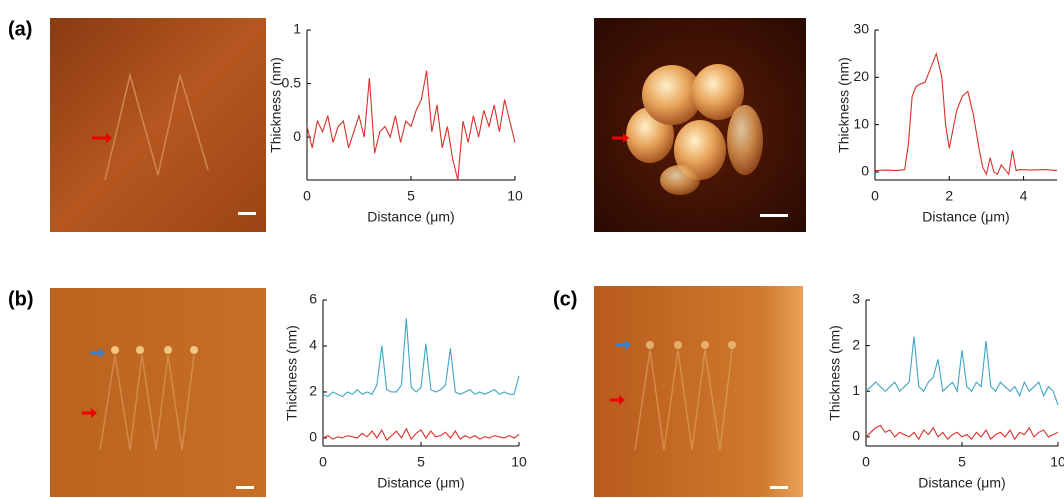  I want to click on y-tick-label: 4, so click(313, 345).